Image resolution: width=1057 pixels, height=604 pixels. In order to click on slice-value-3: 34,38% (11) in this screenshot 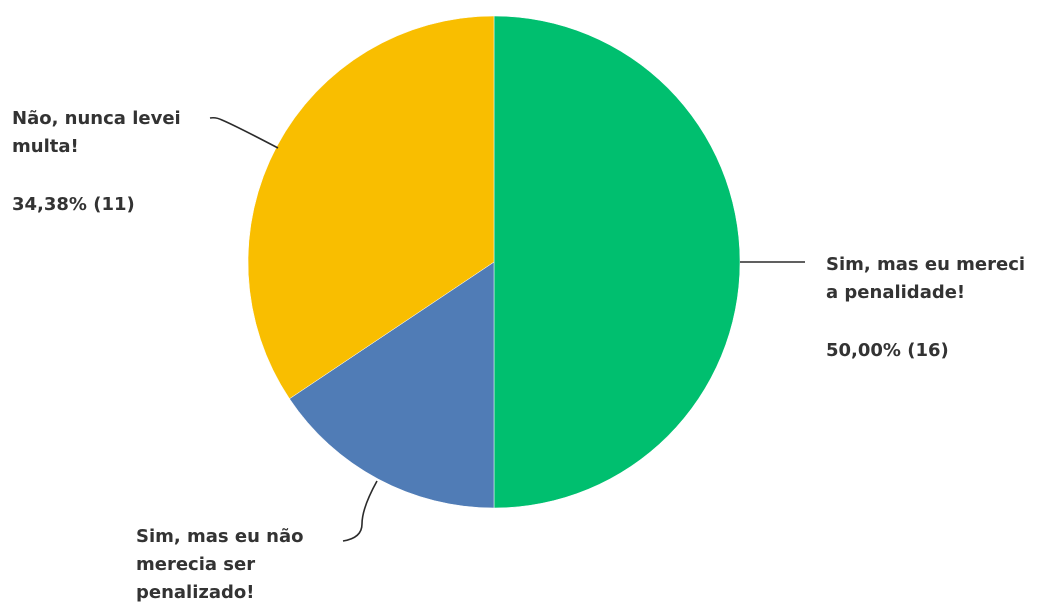, I will do `click(73, 204)`.